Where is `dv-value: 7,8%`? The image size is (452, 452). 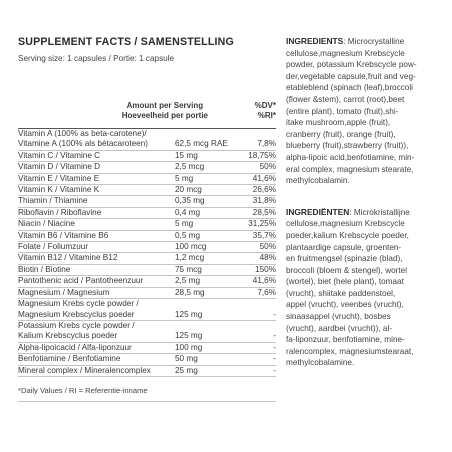 dv-value: 7,8% is located at coordinates (266, 144).